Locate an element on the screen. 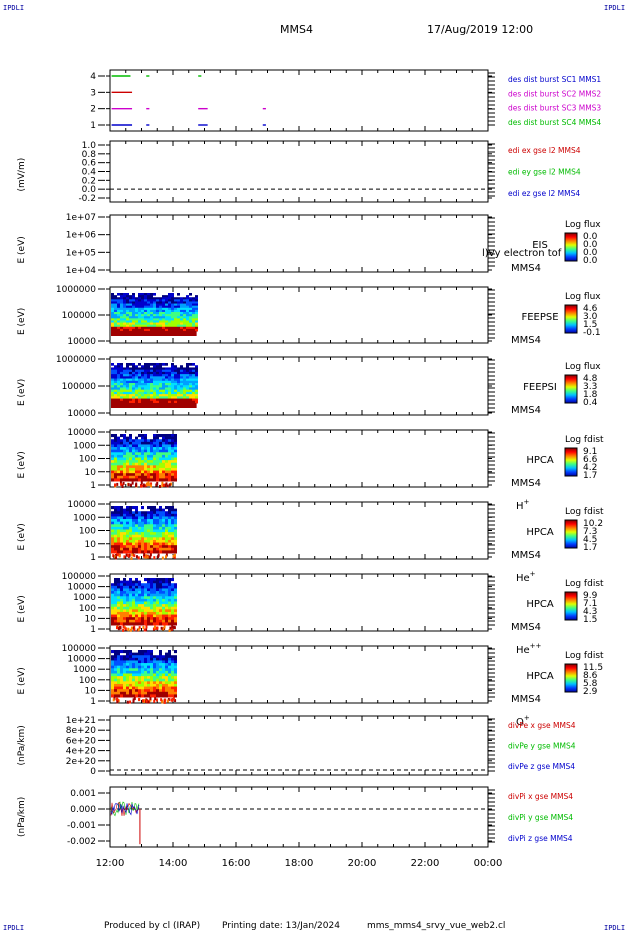 The width and height of the screenshot is (630, 934). y-tick-label-9: 8e+20 is located at coordinates (81, 731).